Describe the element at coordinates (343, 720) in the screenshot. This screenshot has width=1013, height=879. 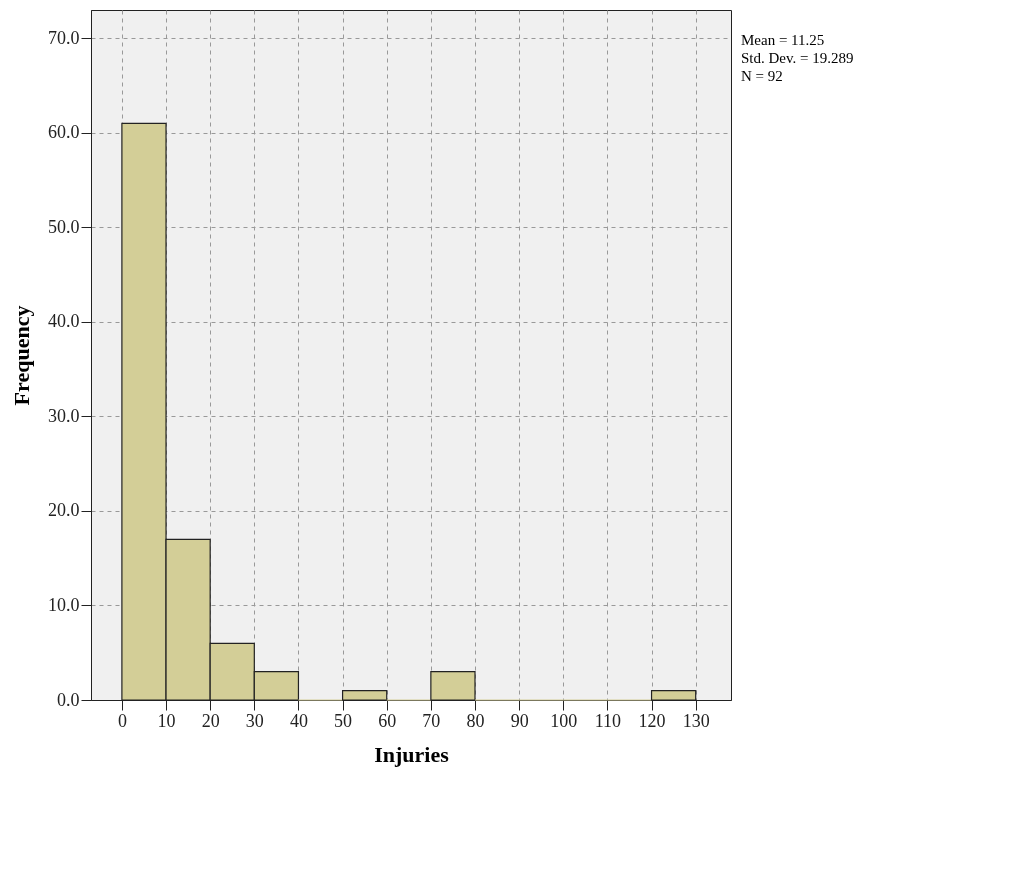
I see `x-tick-label: 50` at that location.